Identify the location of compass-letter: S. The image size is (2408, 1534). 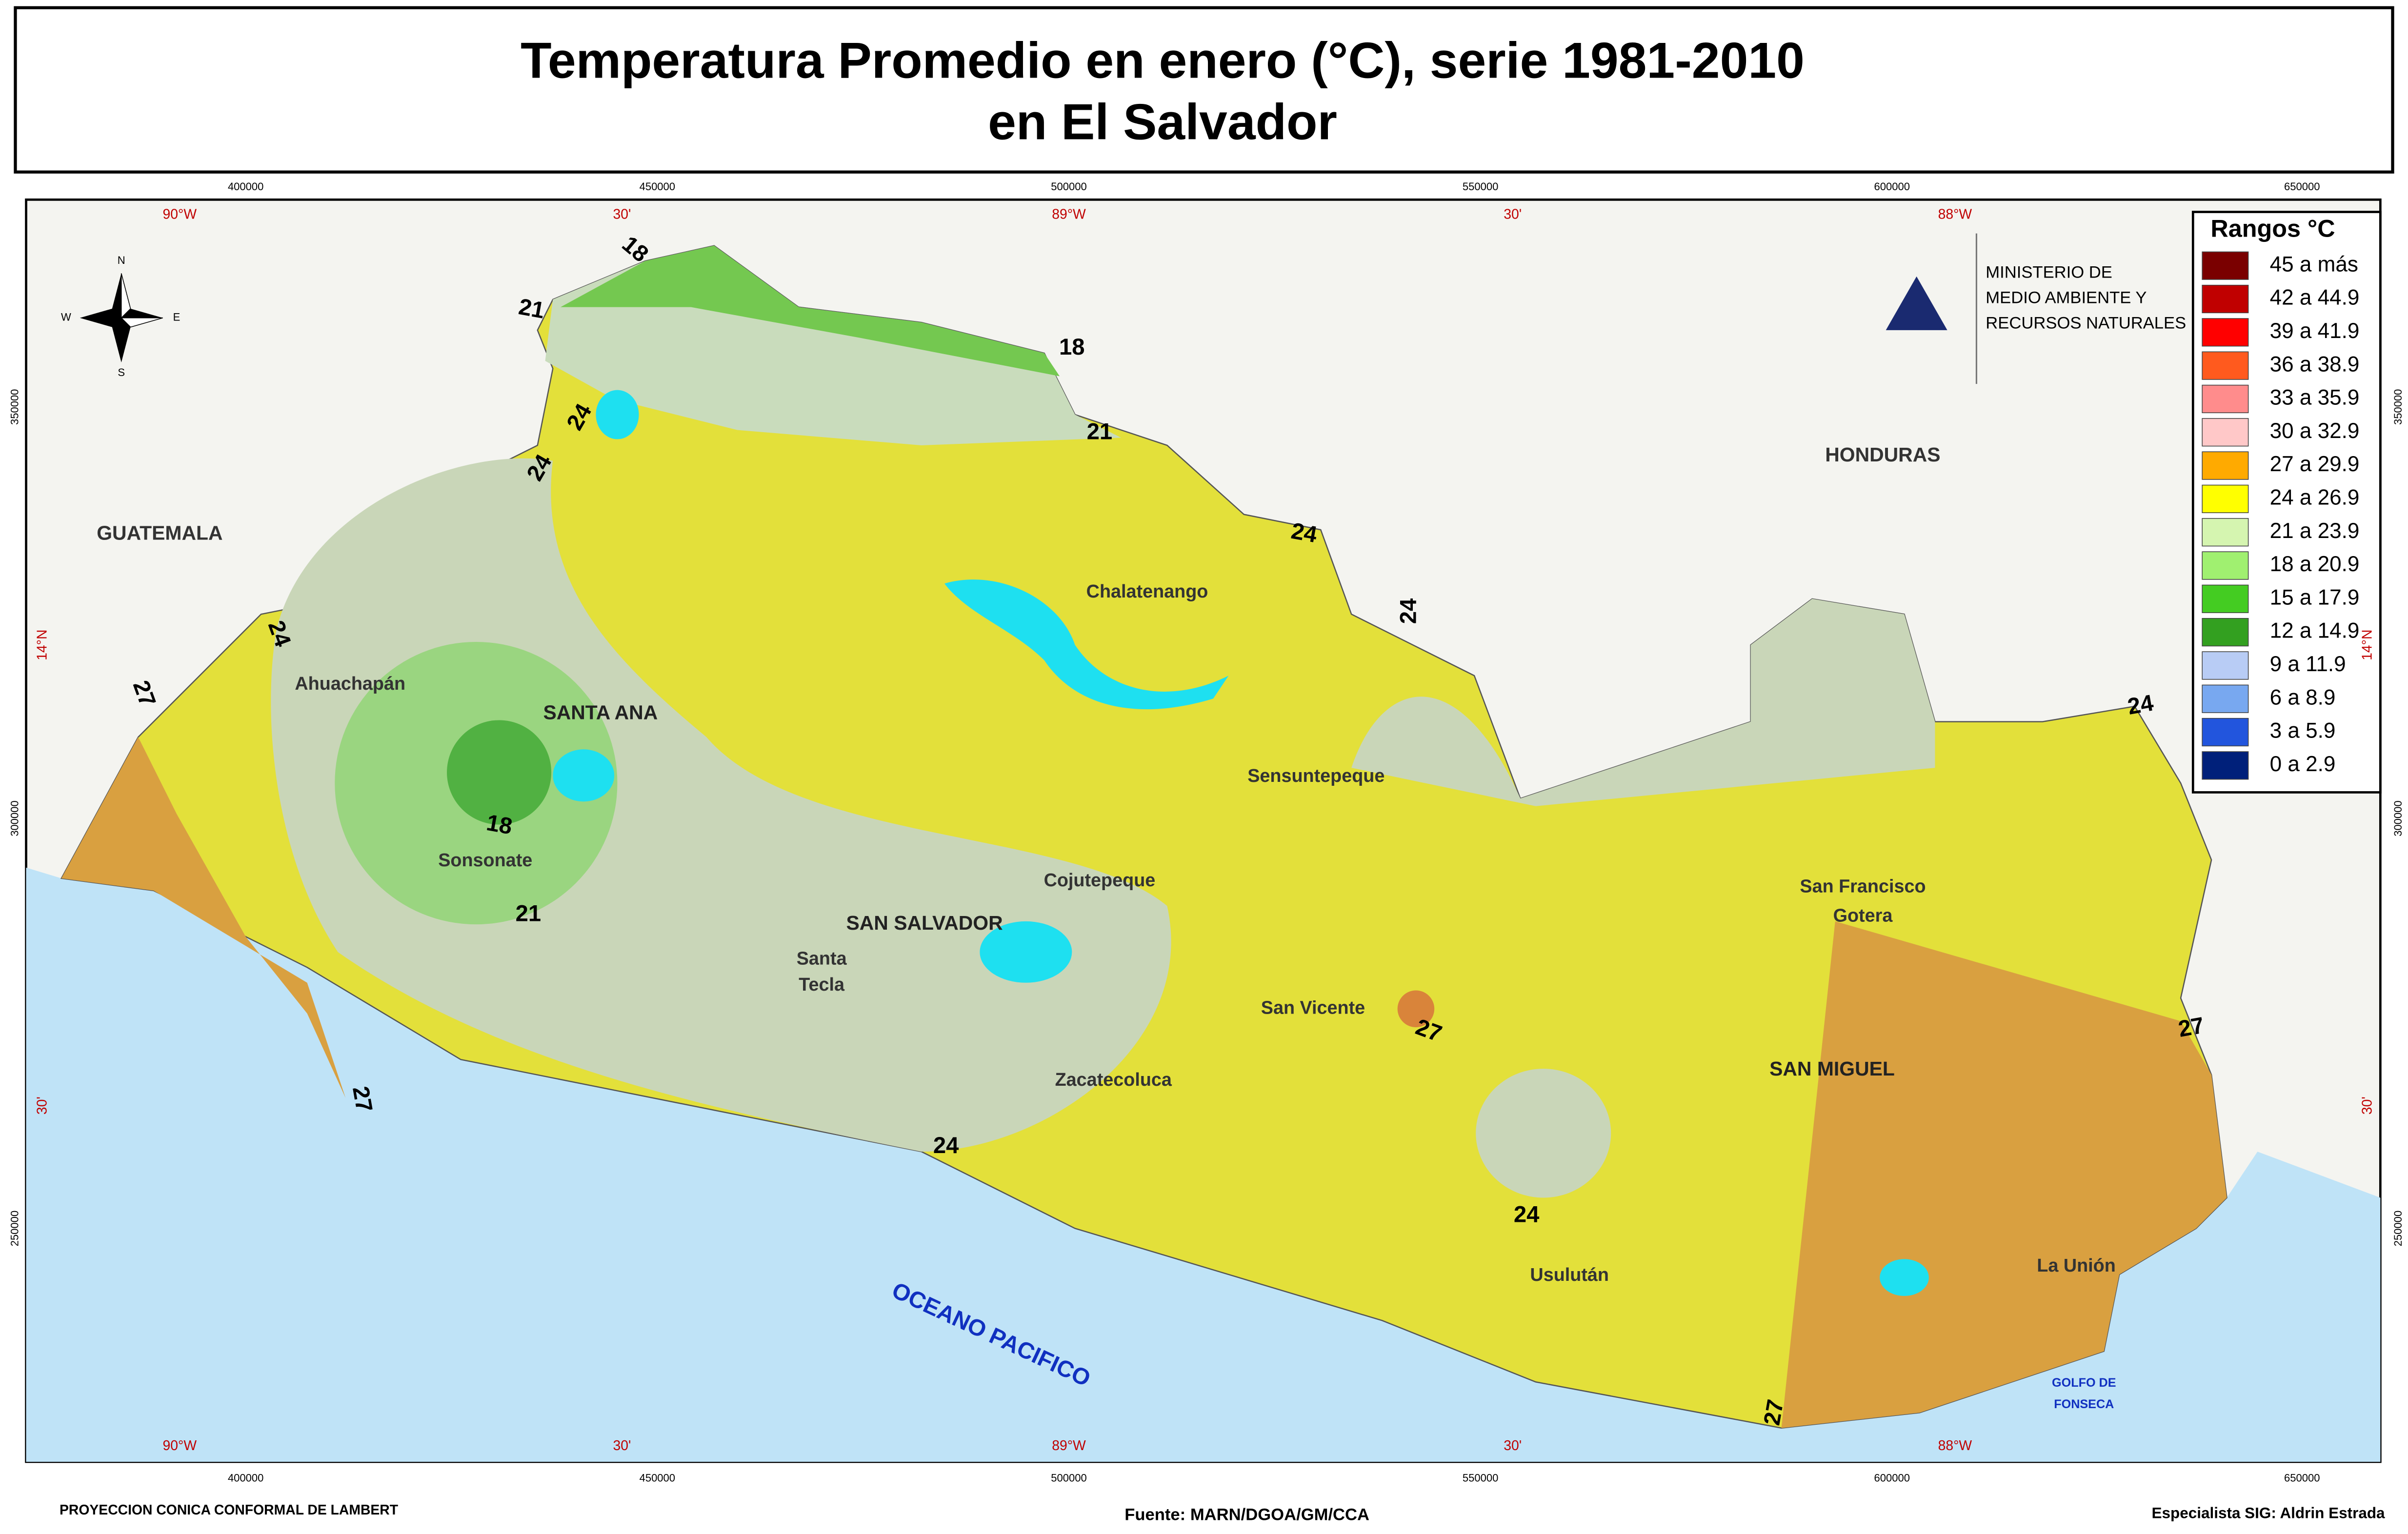
(121, 372).